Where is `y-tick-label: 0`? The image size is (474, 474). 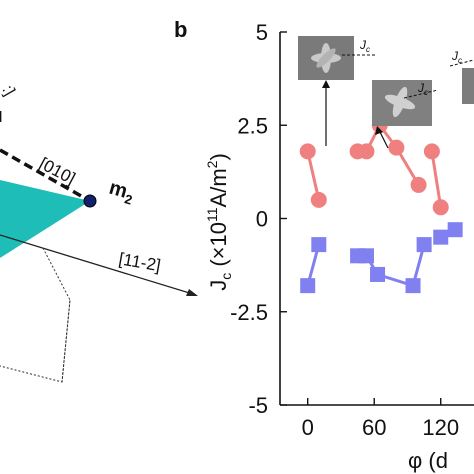
y-tick-label: 0 is located at coordinates (262, 219).